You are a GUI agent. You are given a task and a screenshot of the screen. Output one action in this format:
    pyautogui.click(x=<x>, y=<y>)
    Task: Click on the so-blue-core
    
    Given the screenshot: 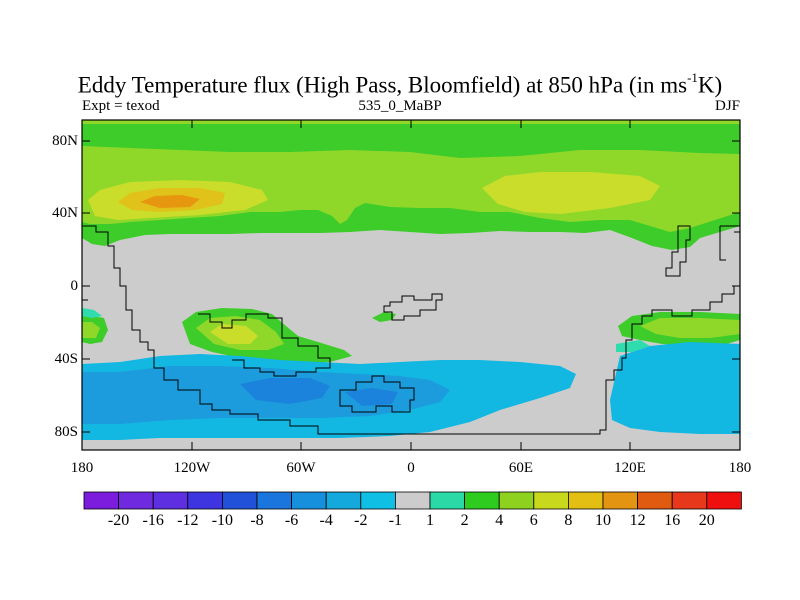 What is the action you would take?
    pyautogui.click(x=285, y=391)
    